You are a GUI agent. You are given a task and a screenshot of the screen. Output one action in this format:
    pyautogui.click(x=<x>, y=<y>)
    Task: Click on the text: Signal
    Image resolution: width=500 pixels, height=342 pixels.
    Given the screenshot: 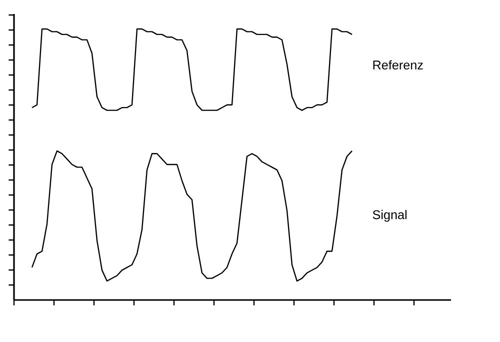 What is the action you would take?
    pyautogui.click(x=389, y=216)
    